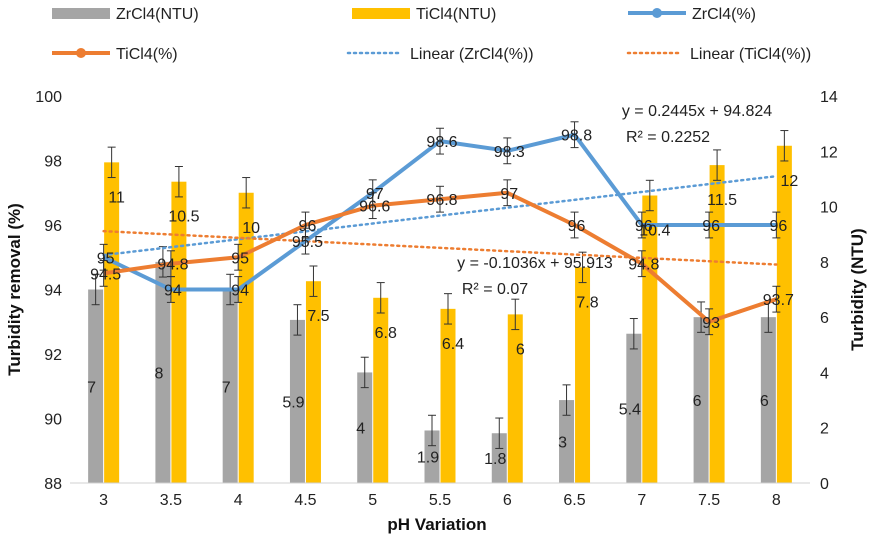  I want to click on legend-label: Linear (ZrCl4(%)), so click(472, 54).